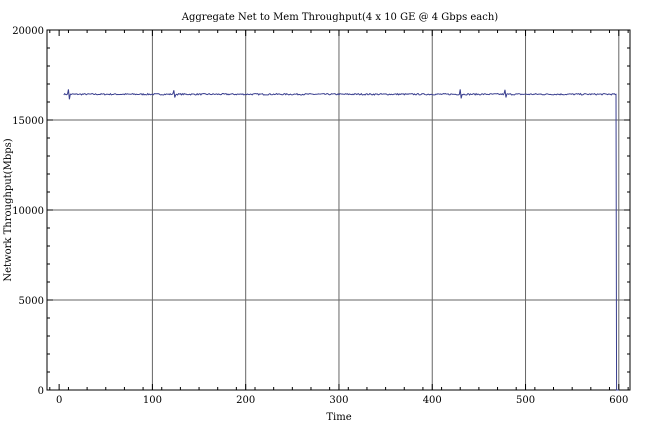 Image resolution: width=648 pixels, height=432 pixels. I want to click on x-tick-label: 400, so click(432, 400).